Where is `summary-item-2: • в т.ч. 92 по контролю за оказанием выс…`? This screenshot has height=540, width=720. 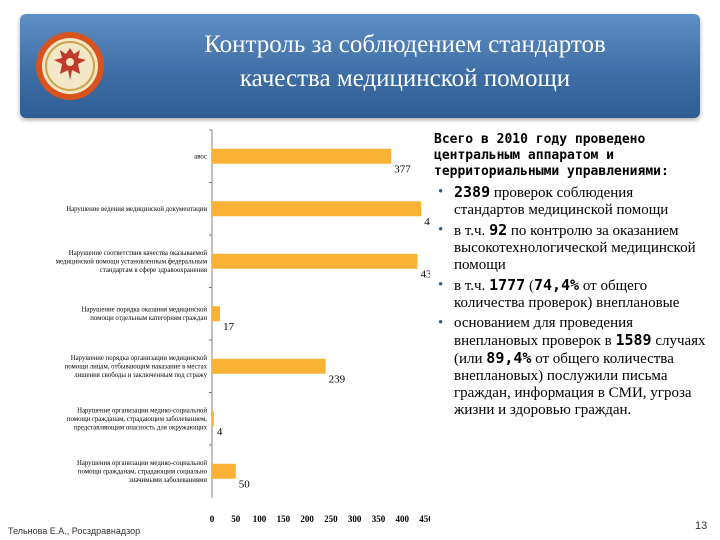
summary-item-2: • в т.ч. 92 по контролю за оказанием выс… is located at coordinates (570, 248).